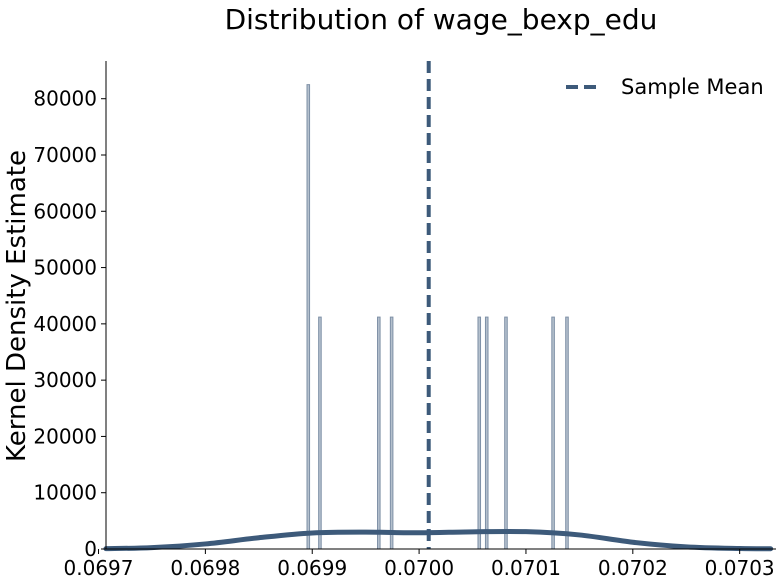  I want to click on kde-group, so click(438, 540).